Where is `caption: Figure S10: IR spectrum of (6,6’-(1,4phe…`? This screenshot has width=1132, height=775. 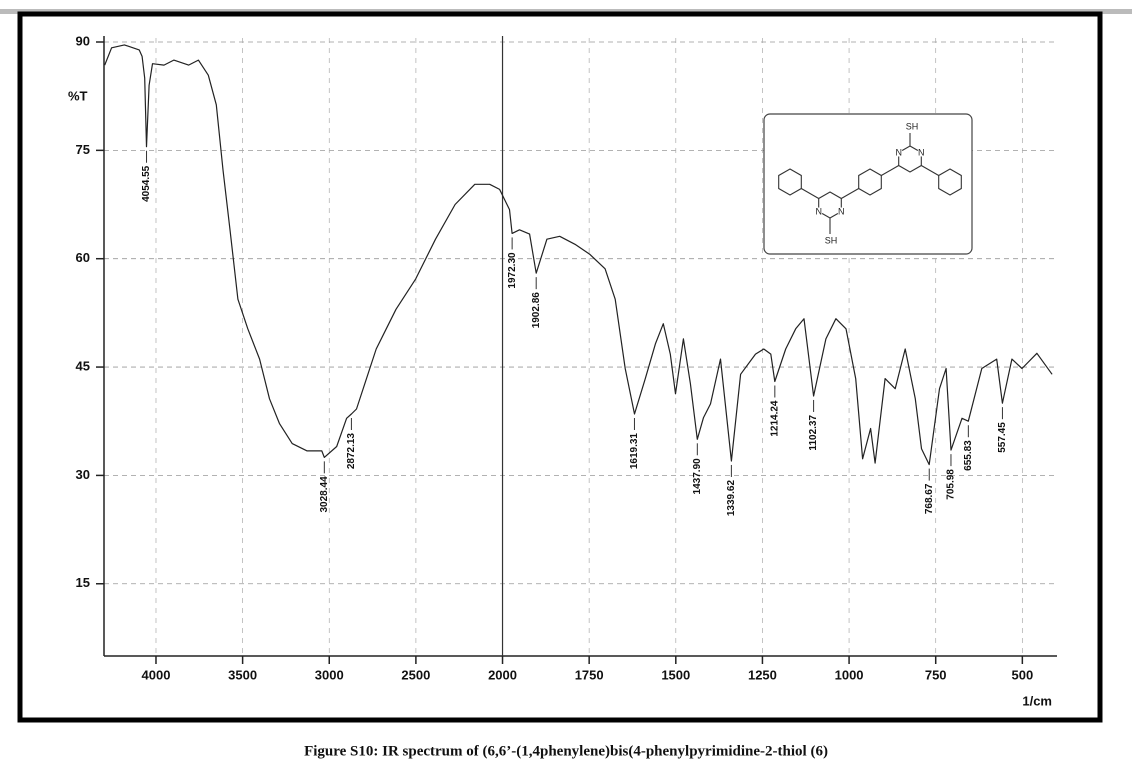
caption: Figure S10: IR spectrum of (6,6’-(1,4phe… is located at coordinates (566, 751).